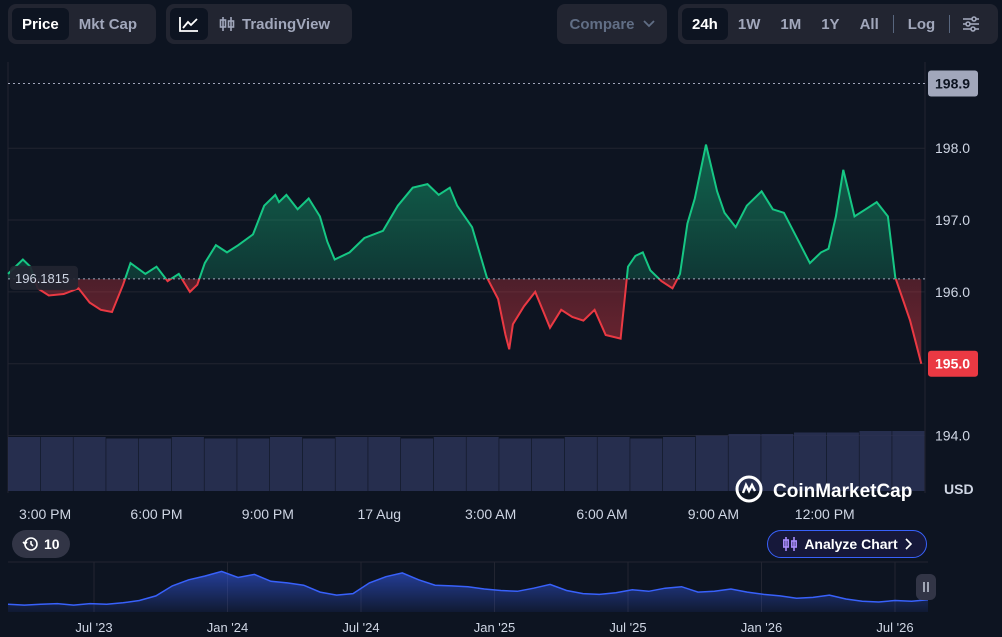  What do you see at coordinates (952, 220) in the screenshot?
I see `y-tick-label: 197.0` at bounding box center [952, 220].